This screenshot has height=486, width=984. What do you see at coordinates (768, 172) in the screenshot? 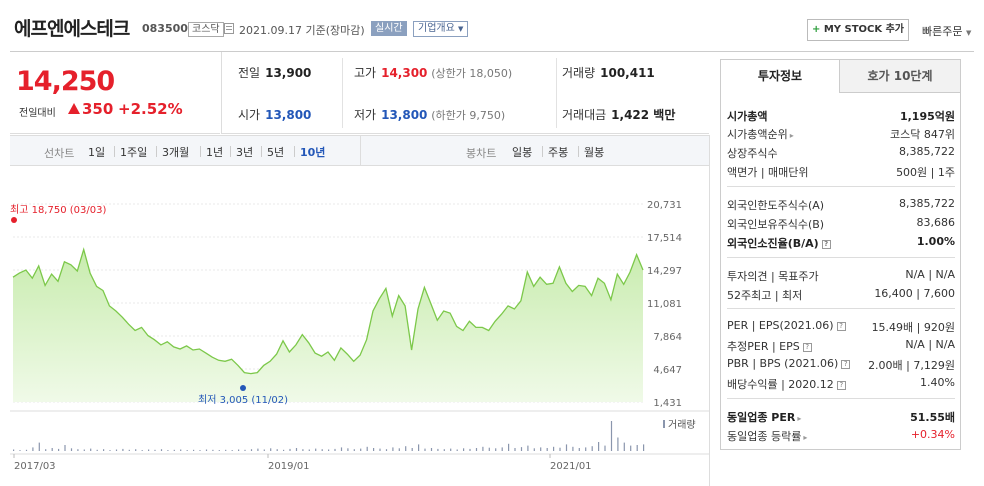
I see `info-label: 액면가 | 매매단위` at bounding box center [768, 172].